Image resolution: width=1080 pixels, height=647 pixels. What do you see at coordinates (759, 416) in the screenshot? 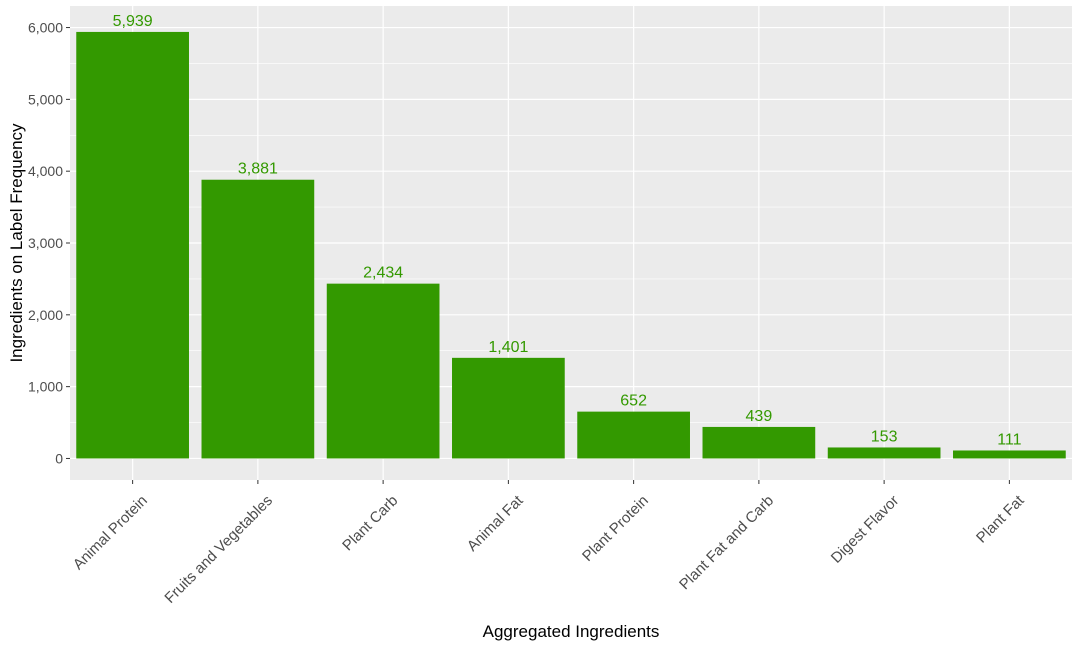
I see `bar-value-label: 439` at bounding box center [759, 416].